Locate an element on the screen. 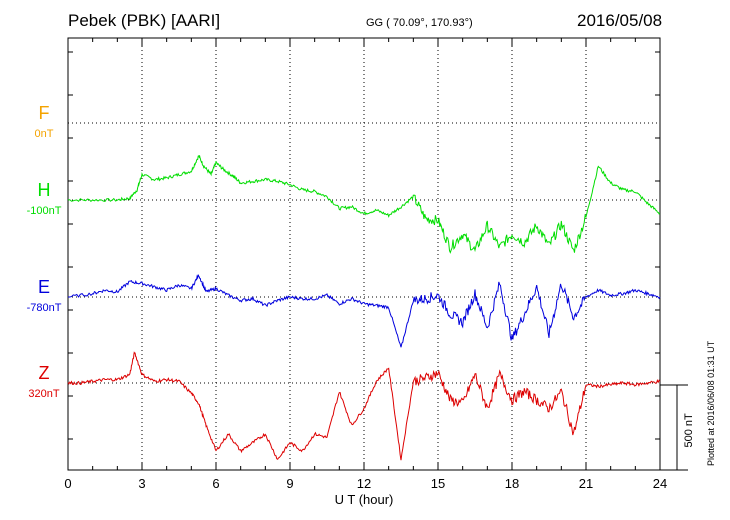  component-letter-H: H is located at coordinates (44, 190).